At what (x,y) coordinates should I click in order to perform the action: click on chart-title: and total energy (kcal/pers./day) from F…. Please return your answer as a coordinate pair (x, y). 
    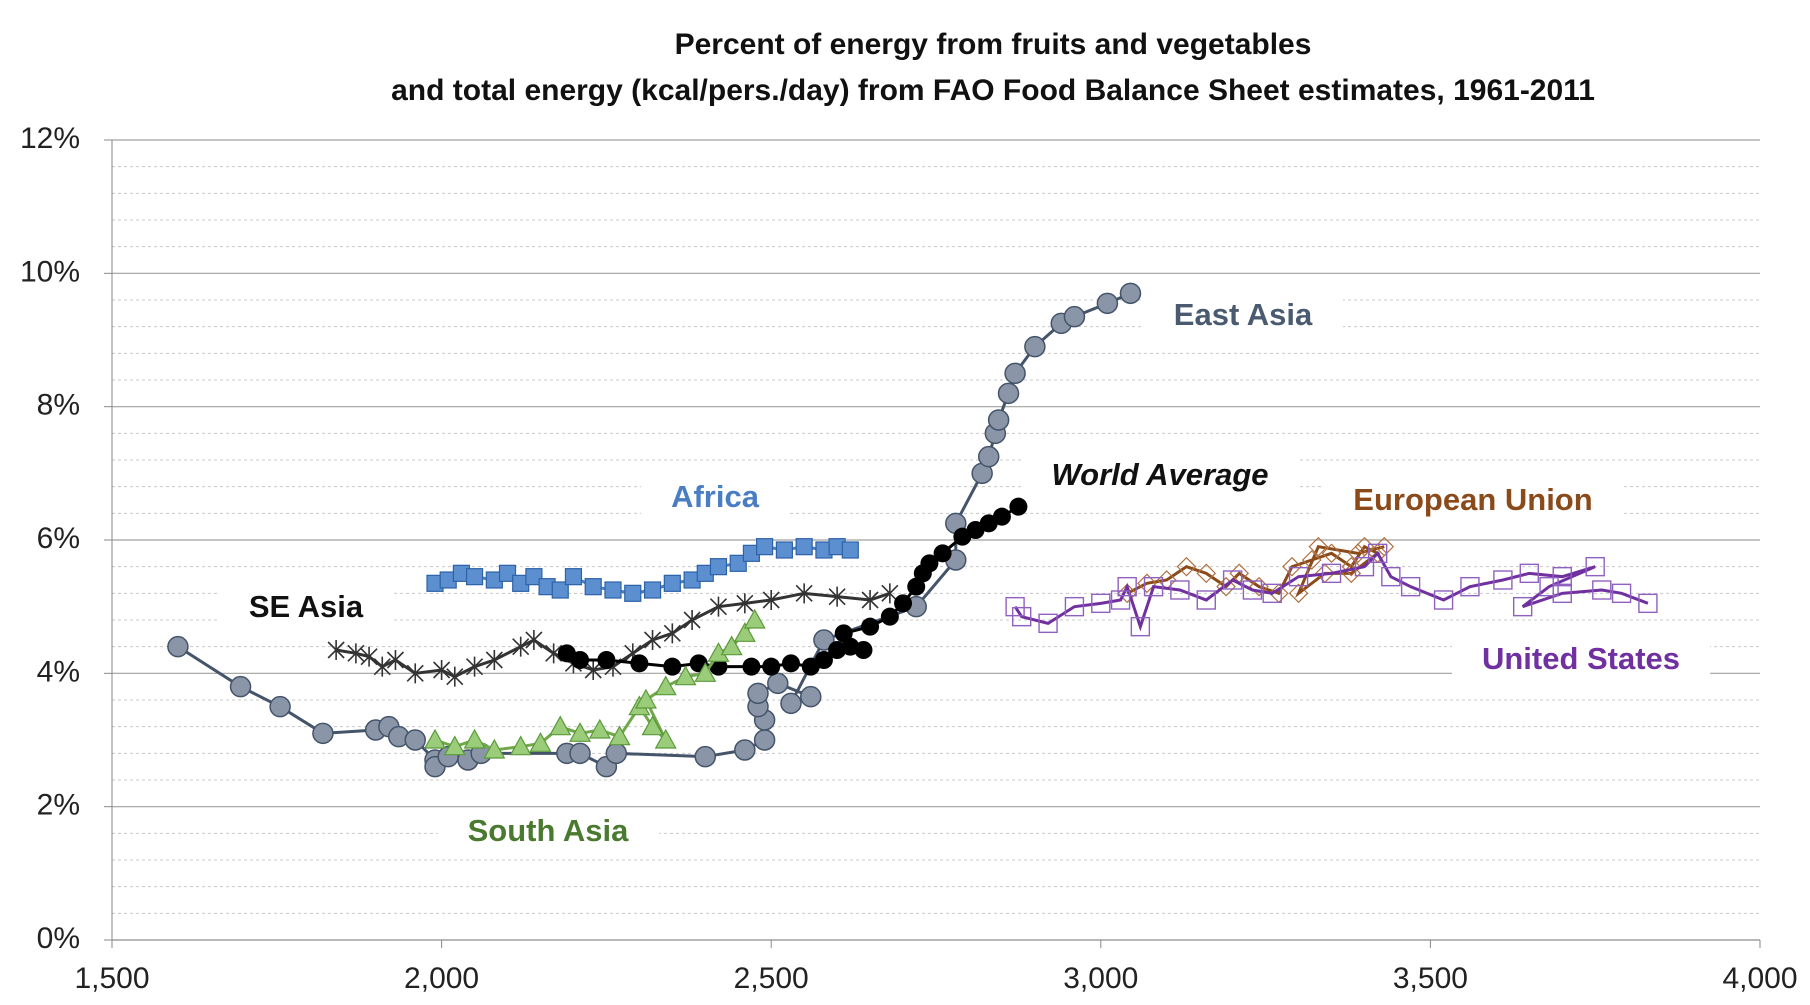
    Looking at the image, I should click on (993, 90).